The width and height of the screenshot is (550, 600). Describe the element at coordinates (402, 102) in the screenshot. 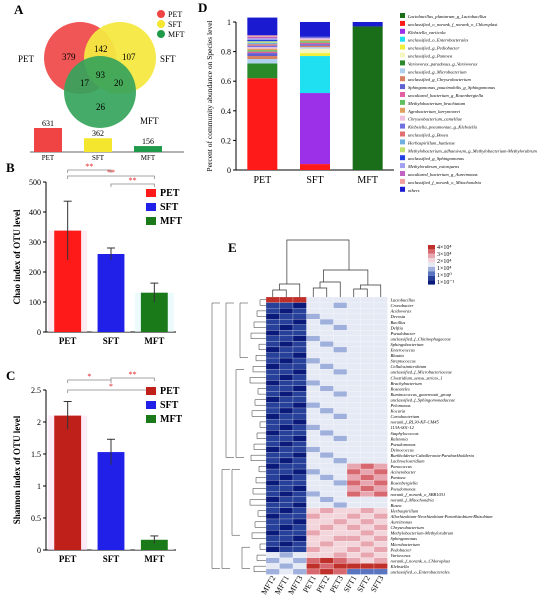

I see `legend-swatch` at that location.